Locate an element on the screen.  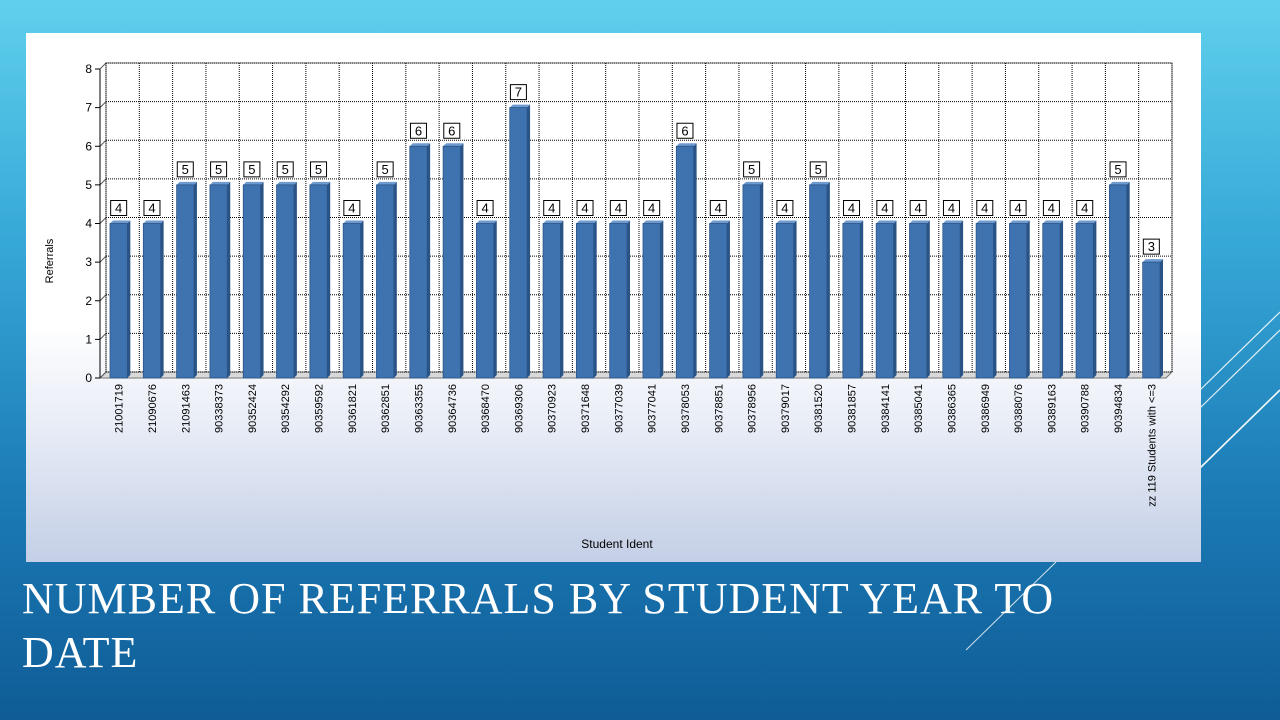
x-tick-label: 90384141 is located at coordinates (886, 408).